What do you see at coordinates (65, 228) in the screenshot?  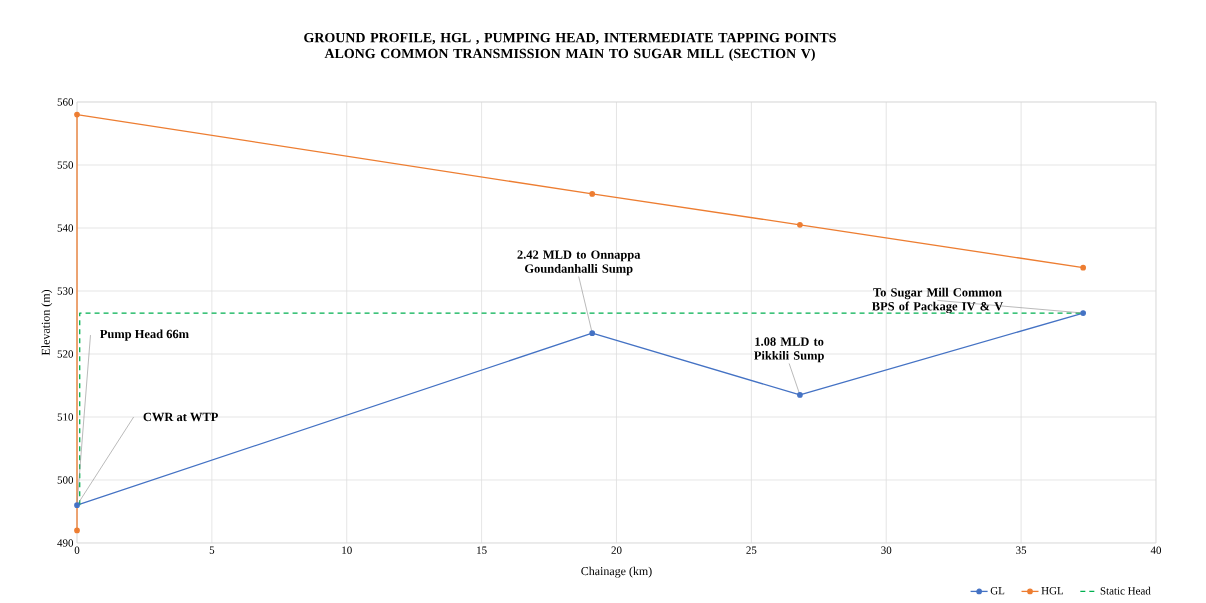 I see `y-tick-label: 540` at bounding box center [65, 228].